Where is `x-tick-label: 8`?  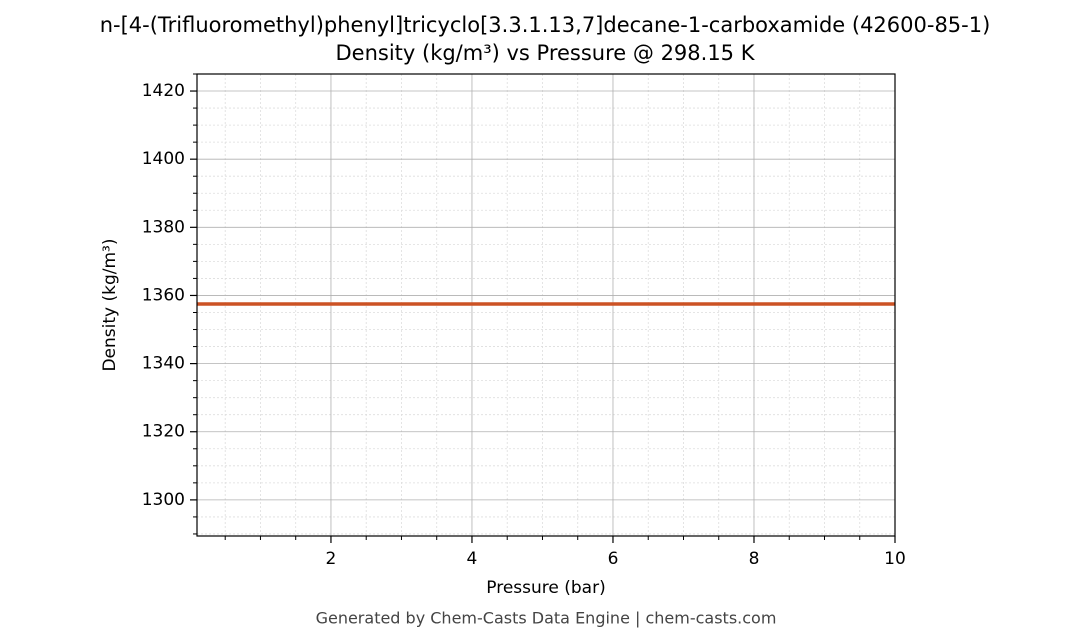
x-tick-label: 8 is located at coordinates (754, 559).